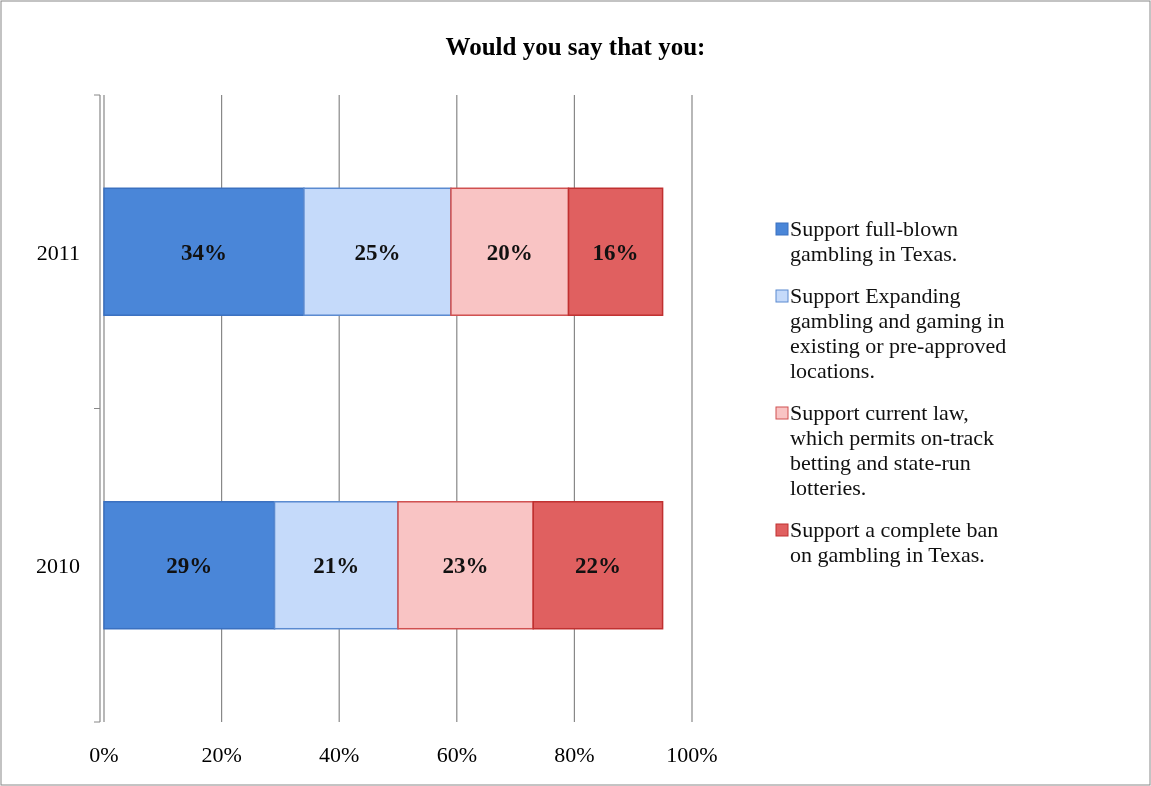  I want to click on data-label: 25%, so click(377, 252).